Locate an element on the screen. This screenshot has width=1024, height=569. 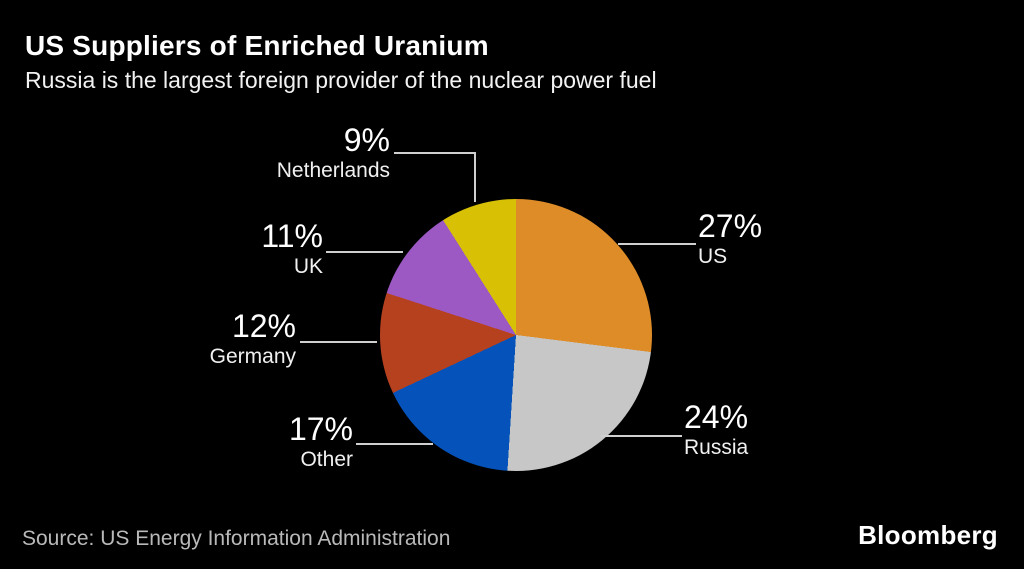
slice-label-uk: 11% UK is located at coordinates (292, 249).